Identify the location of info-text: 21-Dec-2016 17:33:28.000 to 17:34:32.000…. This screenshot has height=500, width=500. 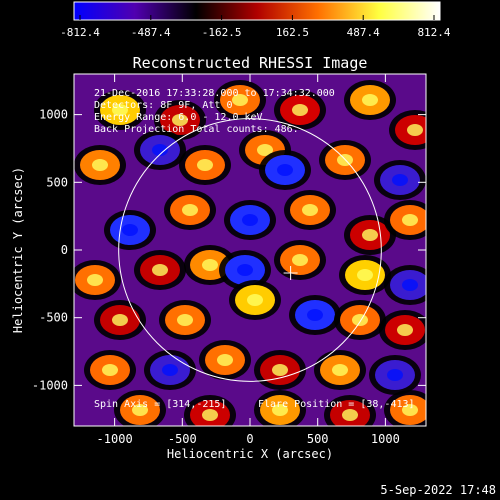
(214, 111).